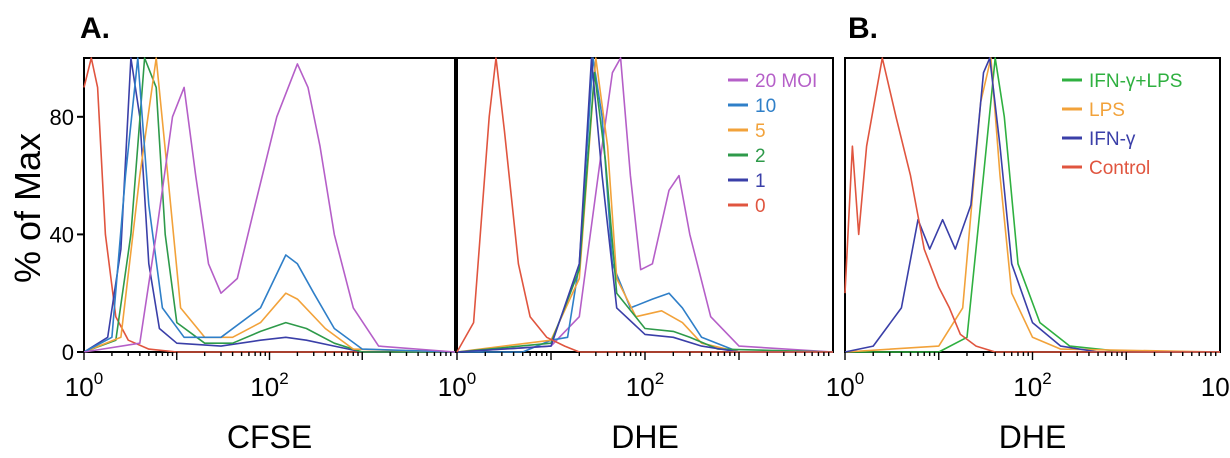  Describe the element at coordinates (863, 28) in the screenshot. I see `panel-label-b: B.` at that location.